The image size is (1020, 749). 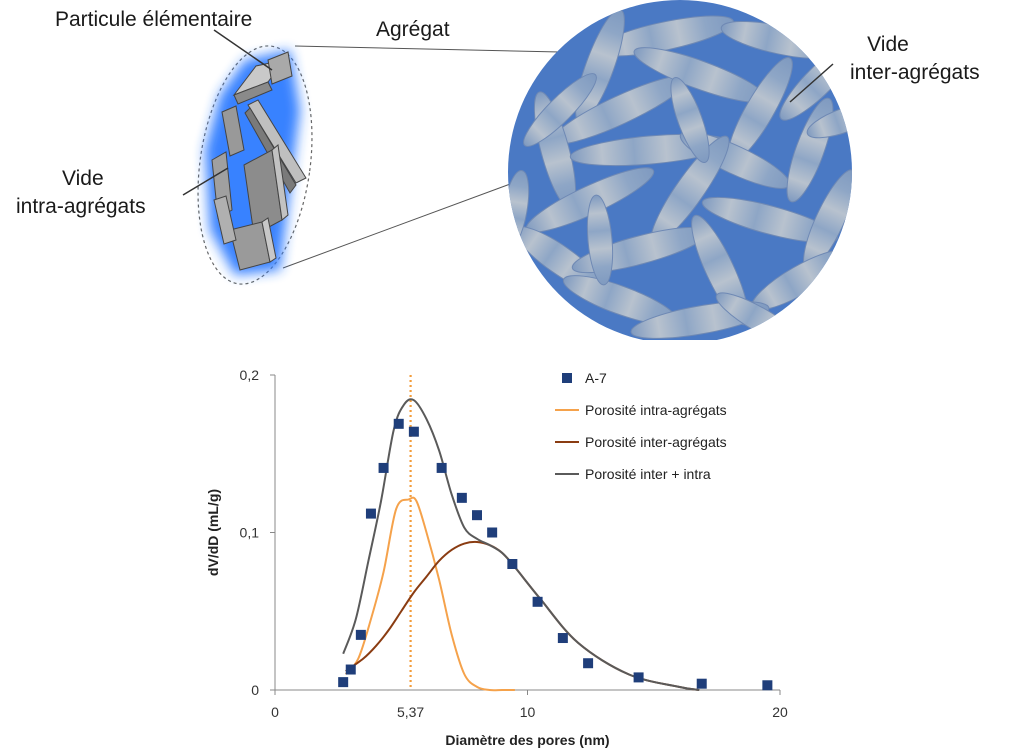 I want to click on legend-swatch, so click(x=567, y=378).